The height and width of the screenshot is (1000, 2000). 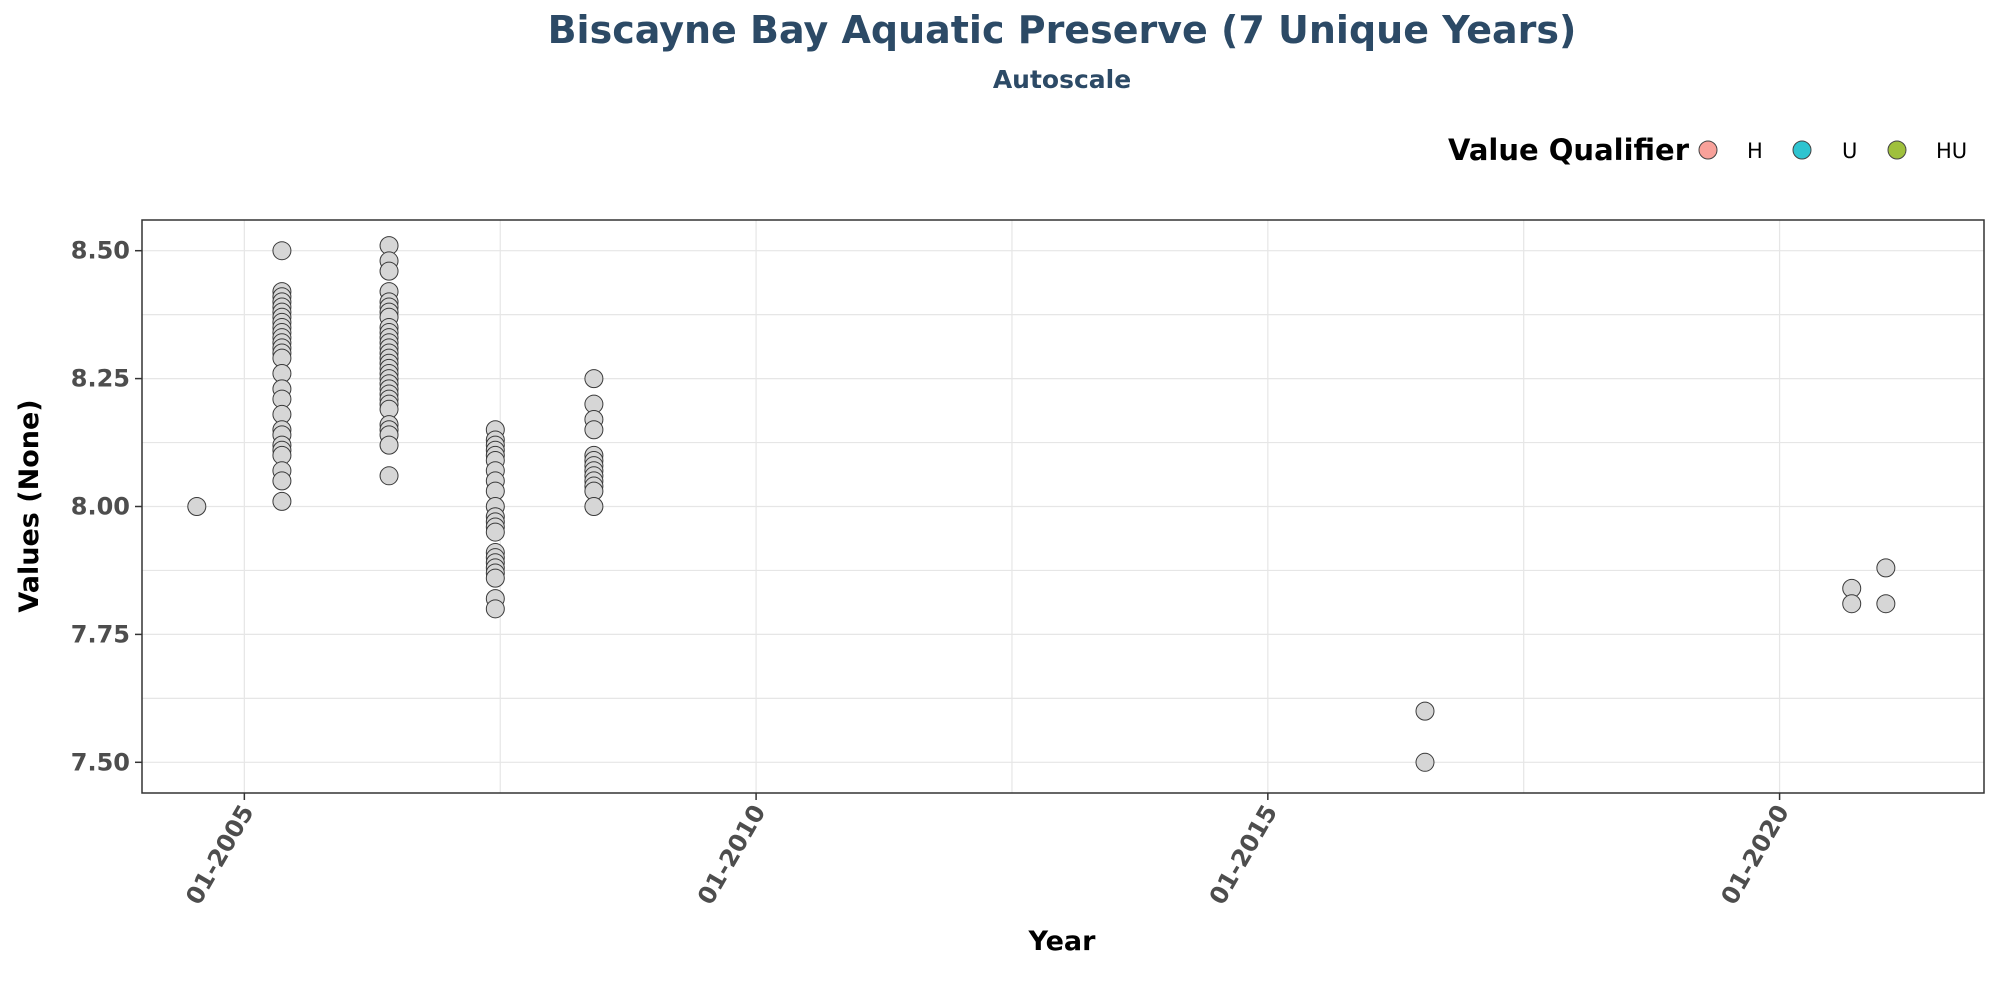 I want to click on y-tick-label: 7.50, so click(x=100, y=762).